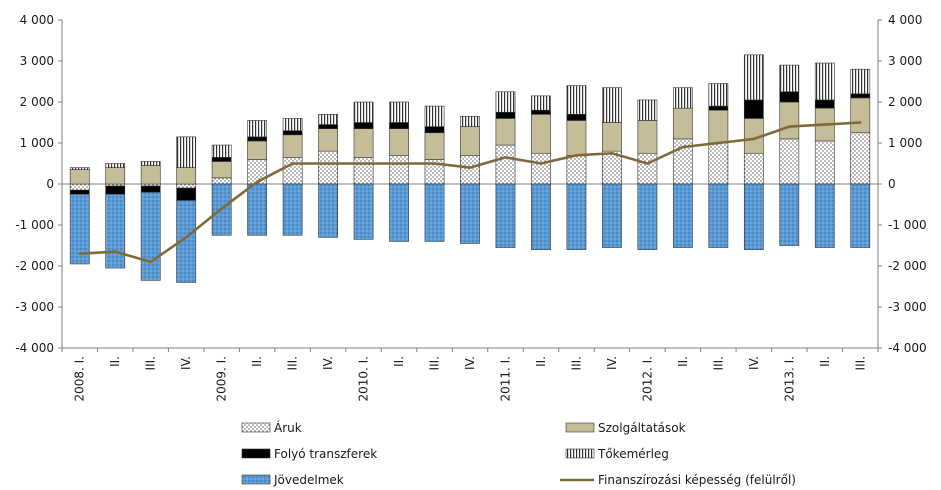  I want to click on y-tick-label-left: 0, so click(50, 184).